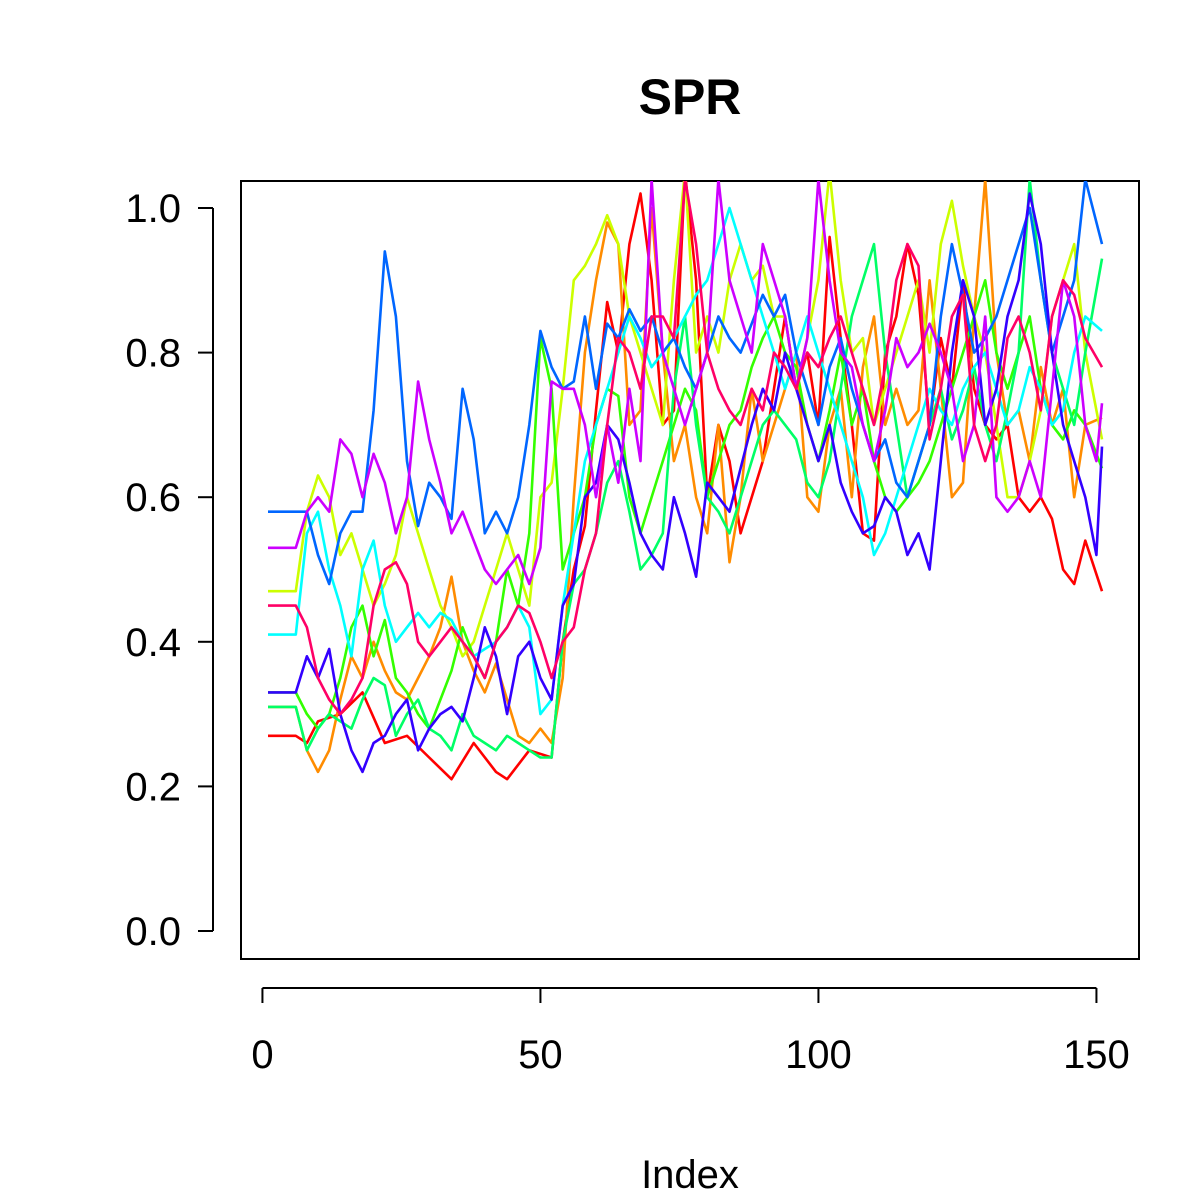  I want to click on x-tick-label: 150, so click(1096, 1055).